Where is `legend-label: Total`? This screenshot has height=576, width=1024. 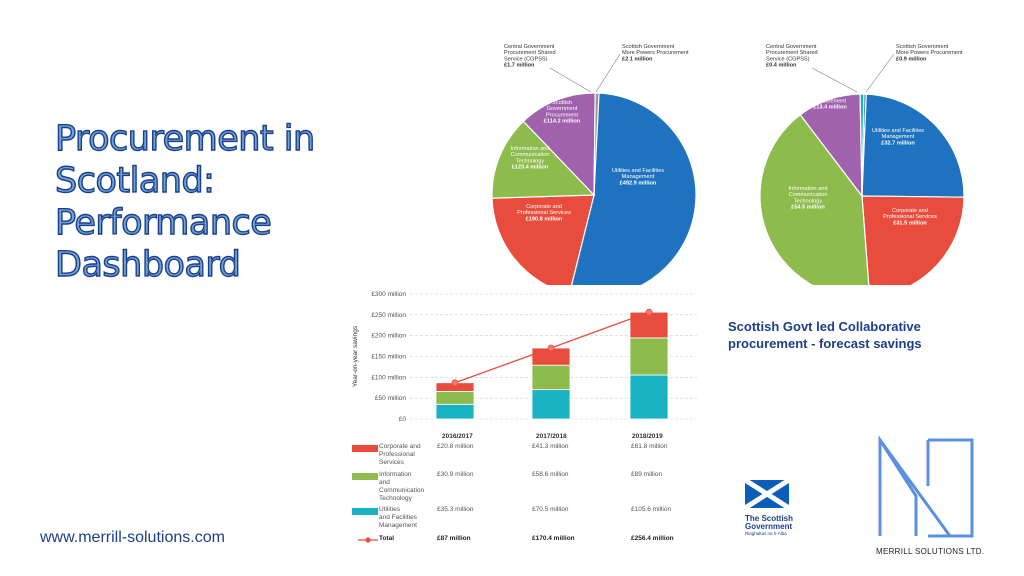
legend-label: Total is located at coordinates (387, 538).